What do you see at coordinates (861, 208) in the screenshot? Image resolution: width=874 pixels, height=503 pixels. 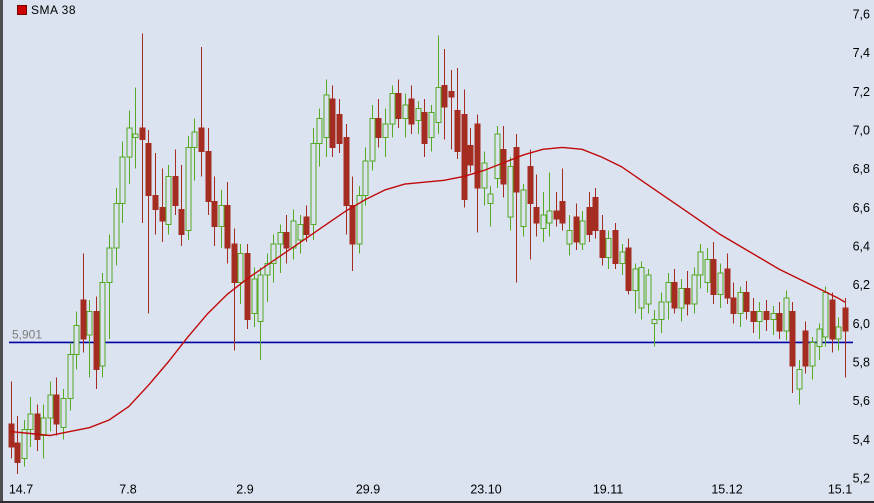 I see `y-axis-tick-label: 6,6` at bounding box center [861, 208].